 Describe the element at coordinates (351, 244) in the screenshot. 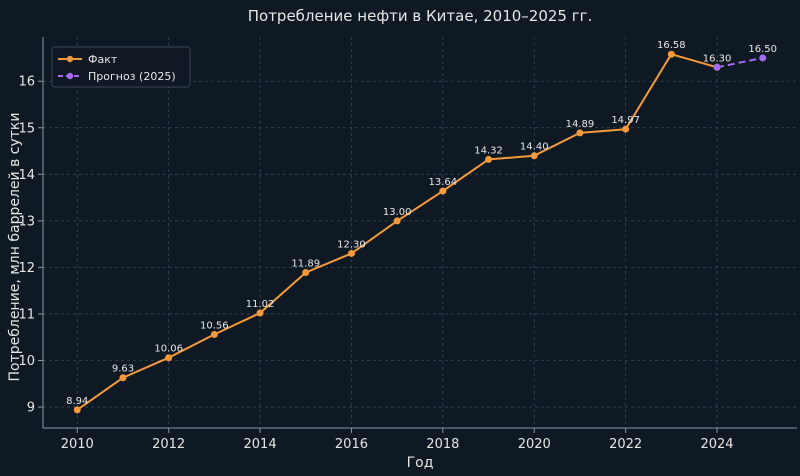

I see `data-label-actual: 12.30` at that location.